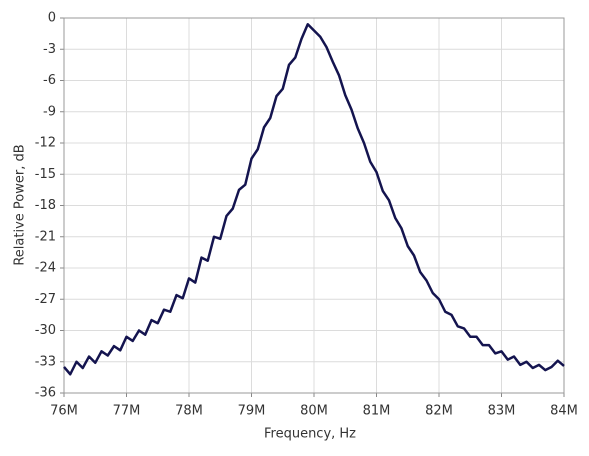 Image resolution: width=589 pixels, height=456 pixels. What do you see at coordinates (45, 361) in the screenshot?
I see `y-tick-label: -33` at bounding box center [45, 361].